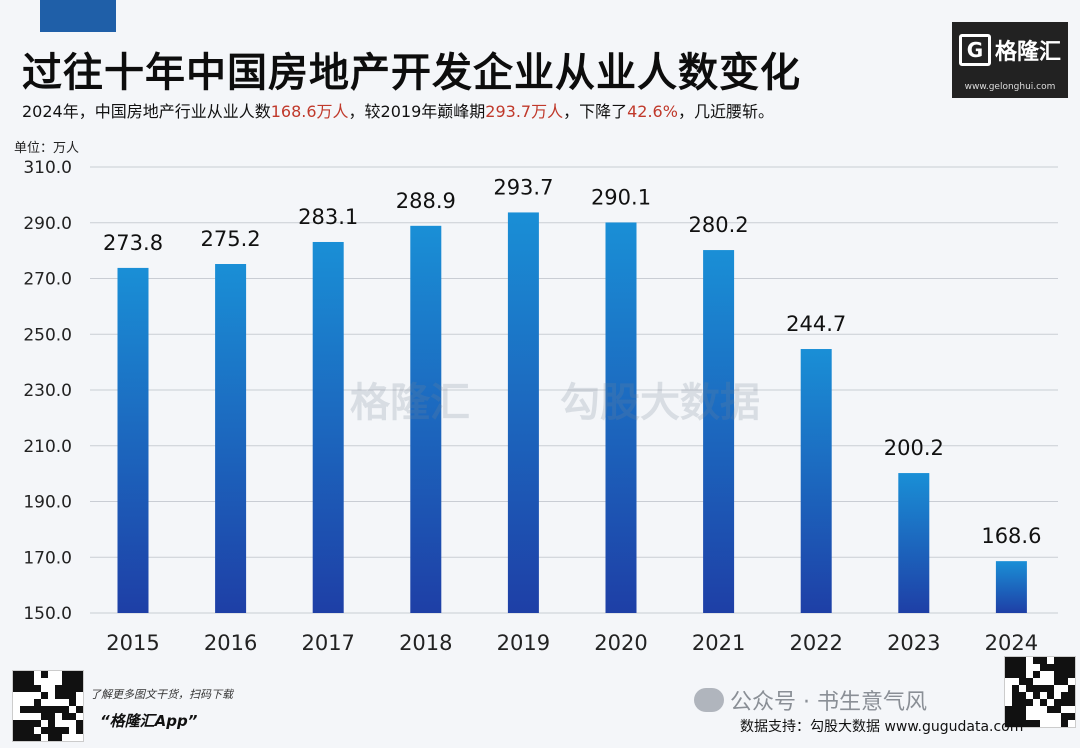  What do you see at coordinates (132, 643) in the screenshot?
I see `x-tick-label: 2015` at bounding box center [132, 643].